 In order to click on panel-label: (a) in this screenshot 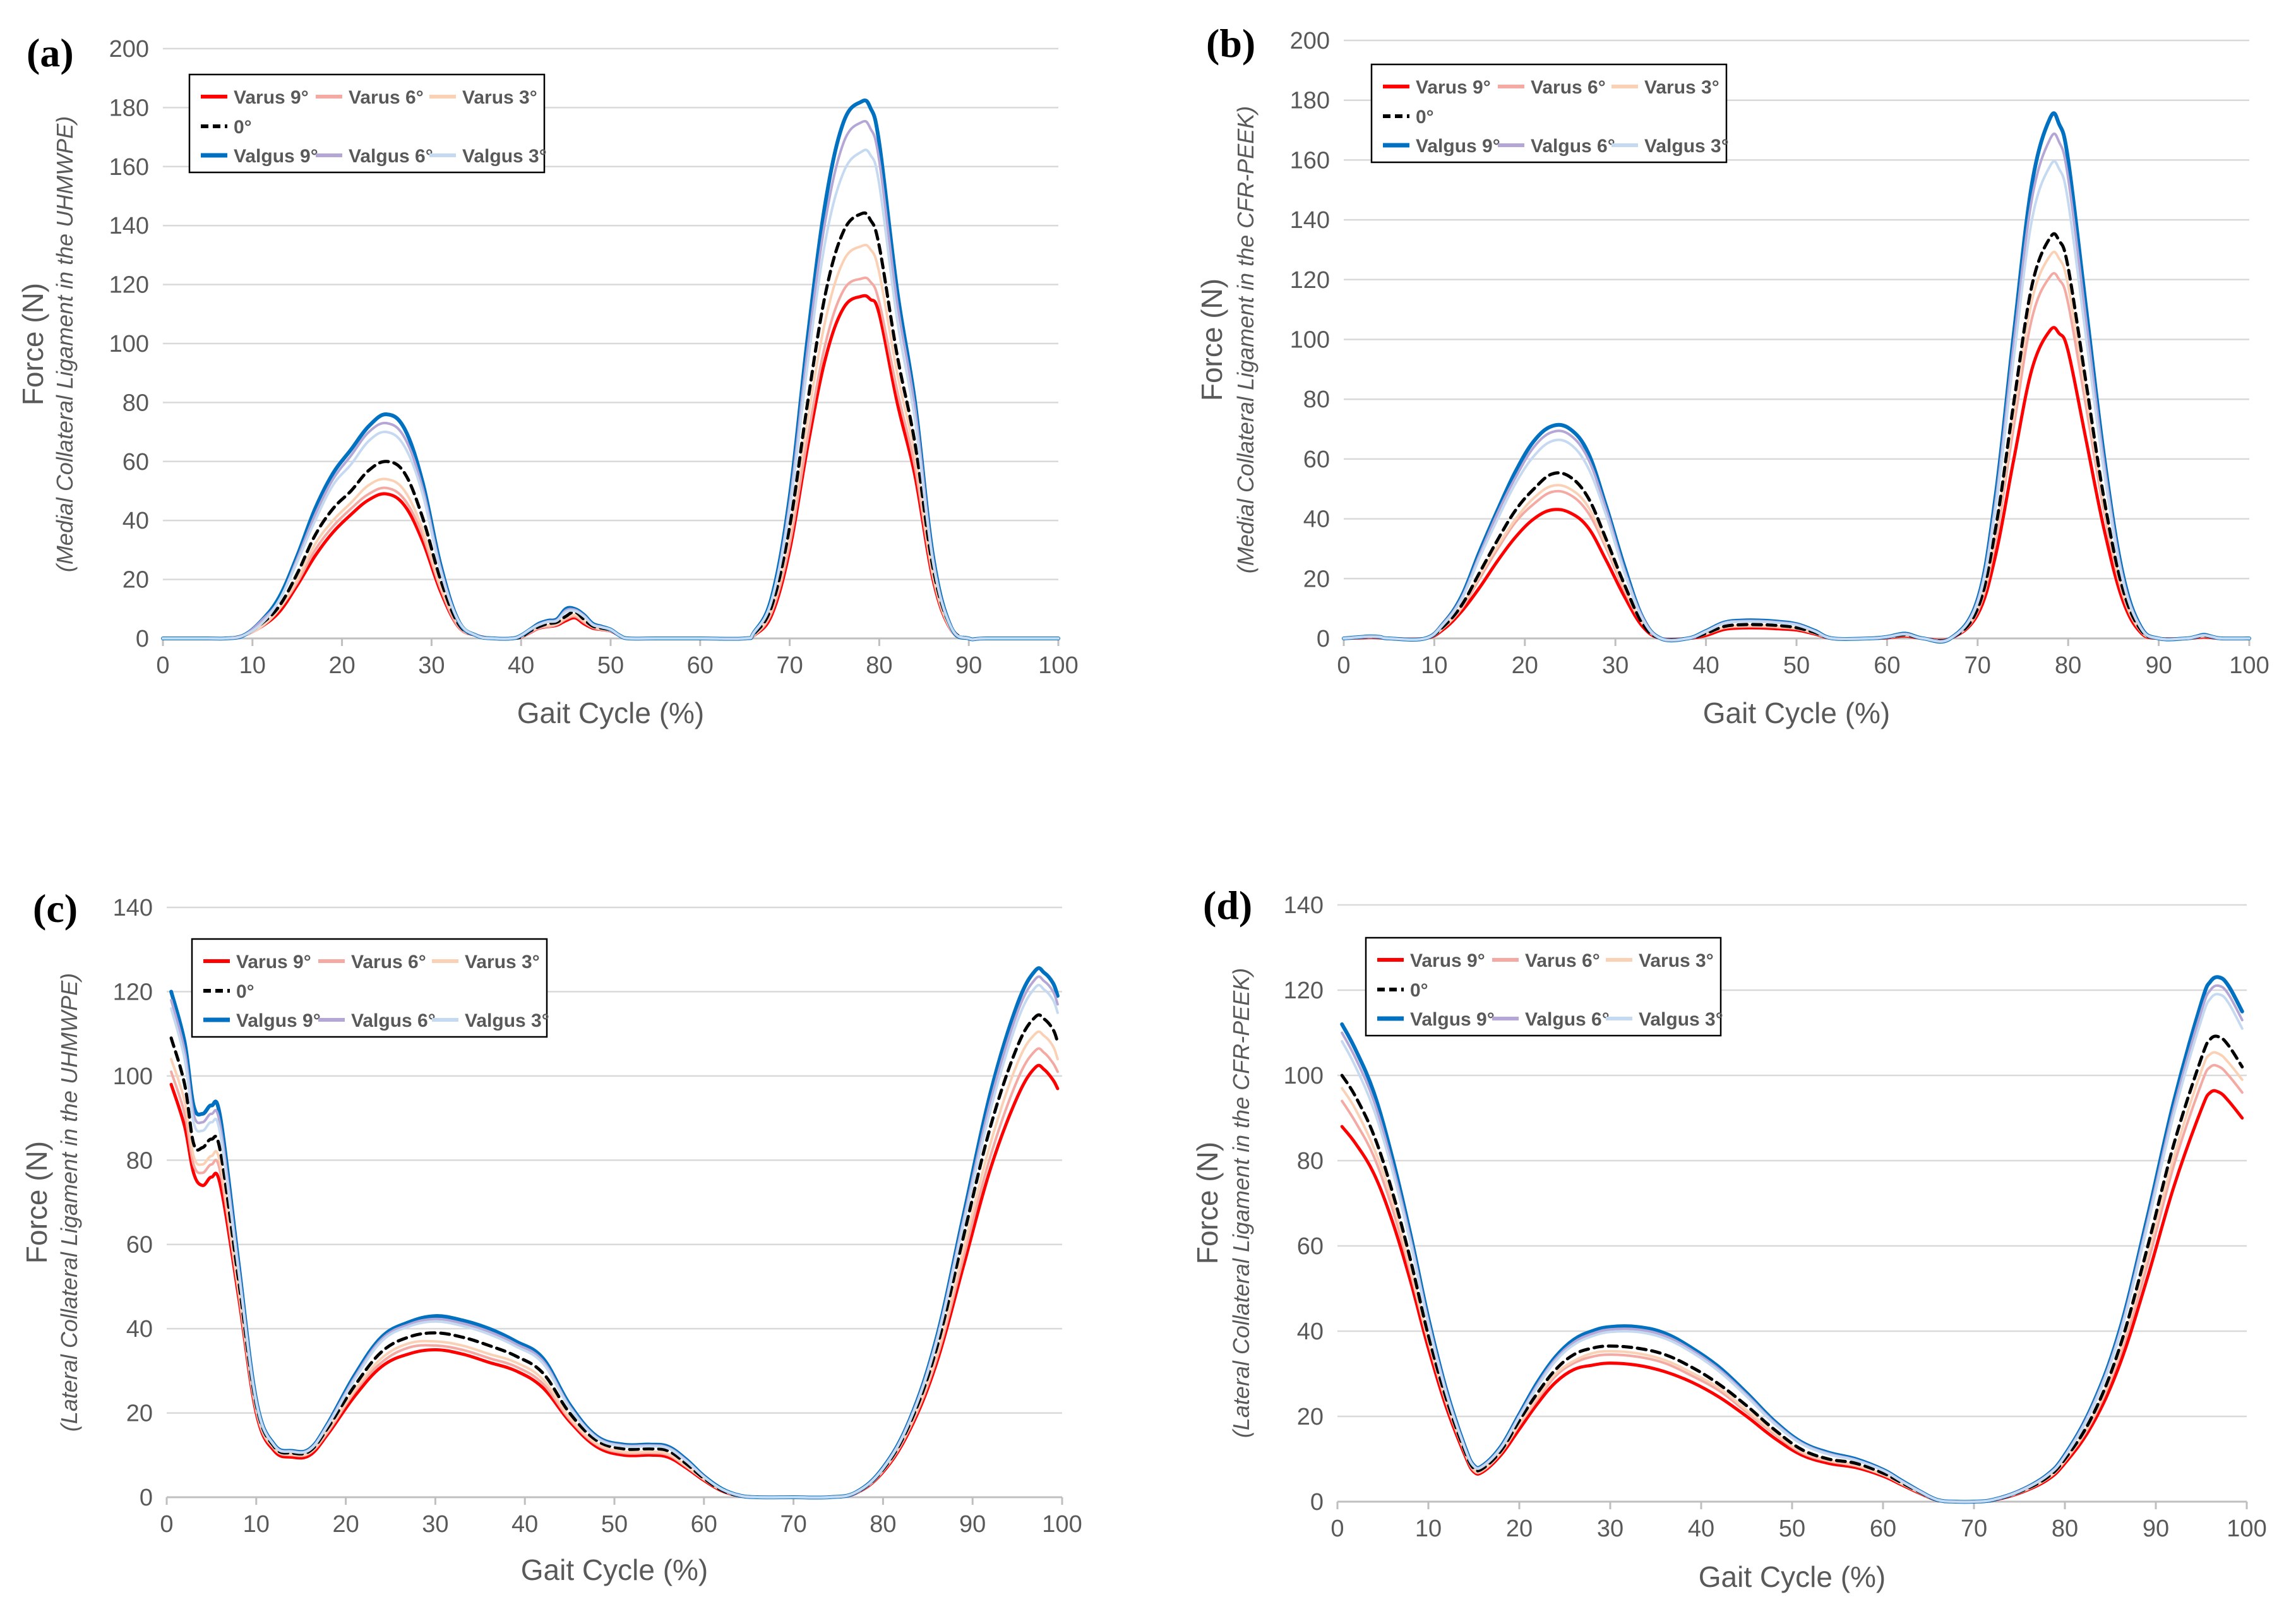, I will do `click(50, 52)`.